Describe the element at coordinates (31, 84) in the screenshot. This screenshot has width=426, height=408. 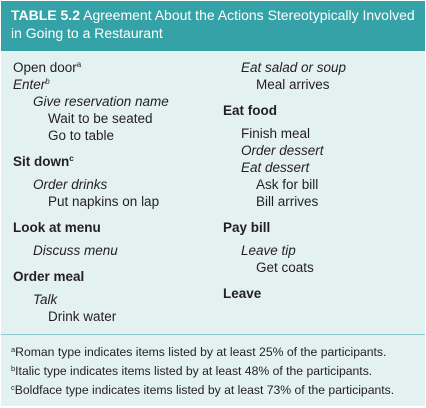
I see `list-item: Enterb` at that location.